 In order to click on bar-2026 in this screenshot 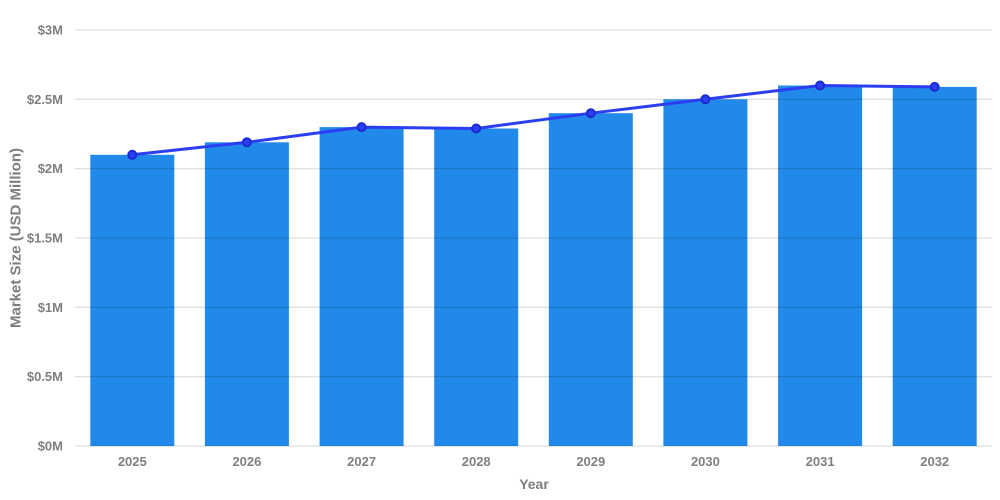, I will do `click(246, 294)`.